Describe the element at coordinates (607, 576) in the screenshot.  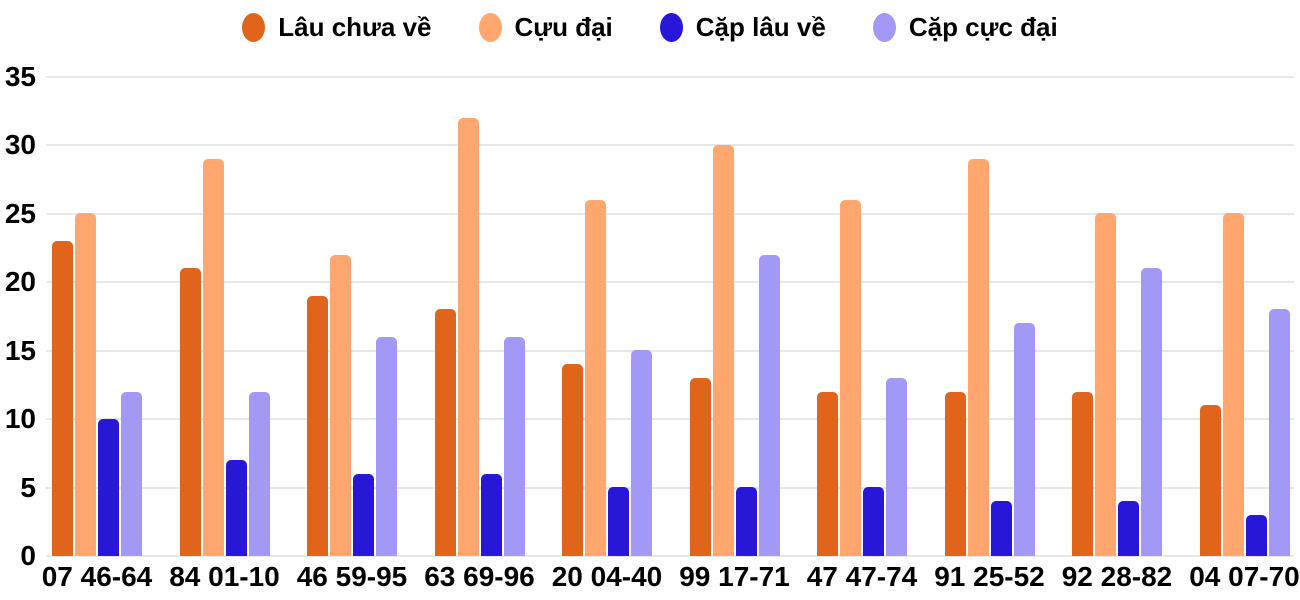
I see `x-axis-category-label: 20 04-40` at that location.